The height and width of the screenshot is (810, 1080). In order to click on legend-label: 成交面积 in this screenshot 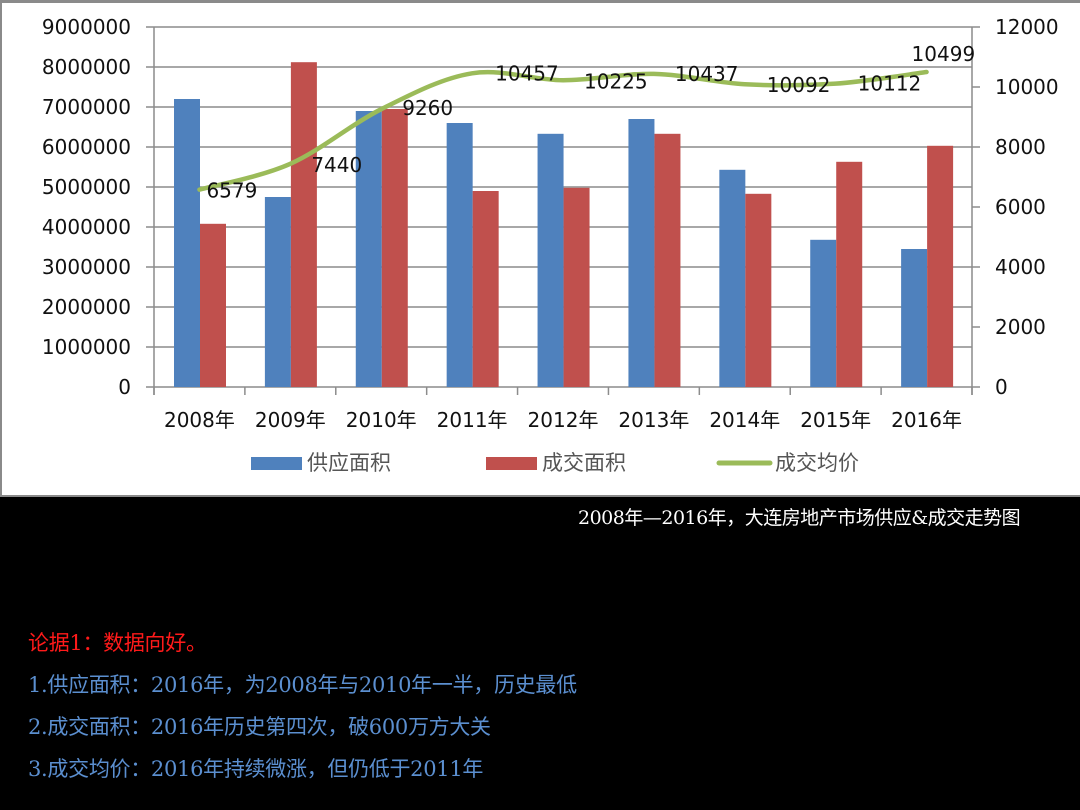, I will do `click(584, 463)`.